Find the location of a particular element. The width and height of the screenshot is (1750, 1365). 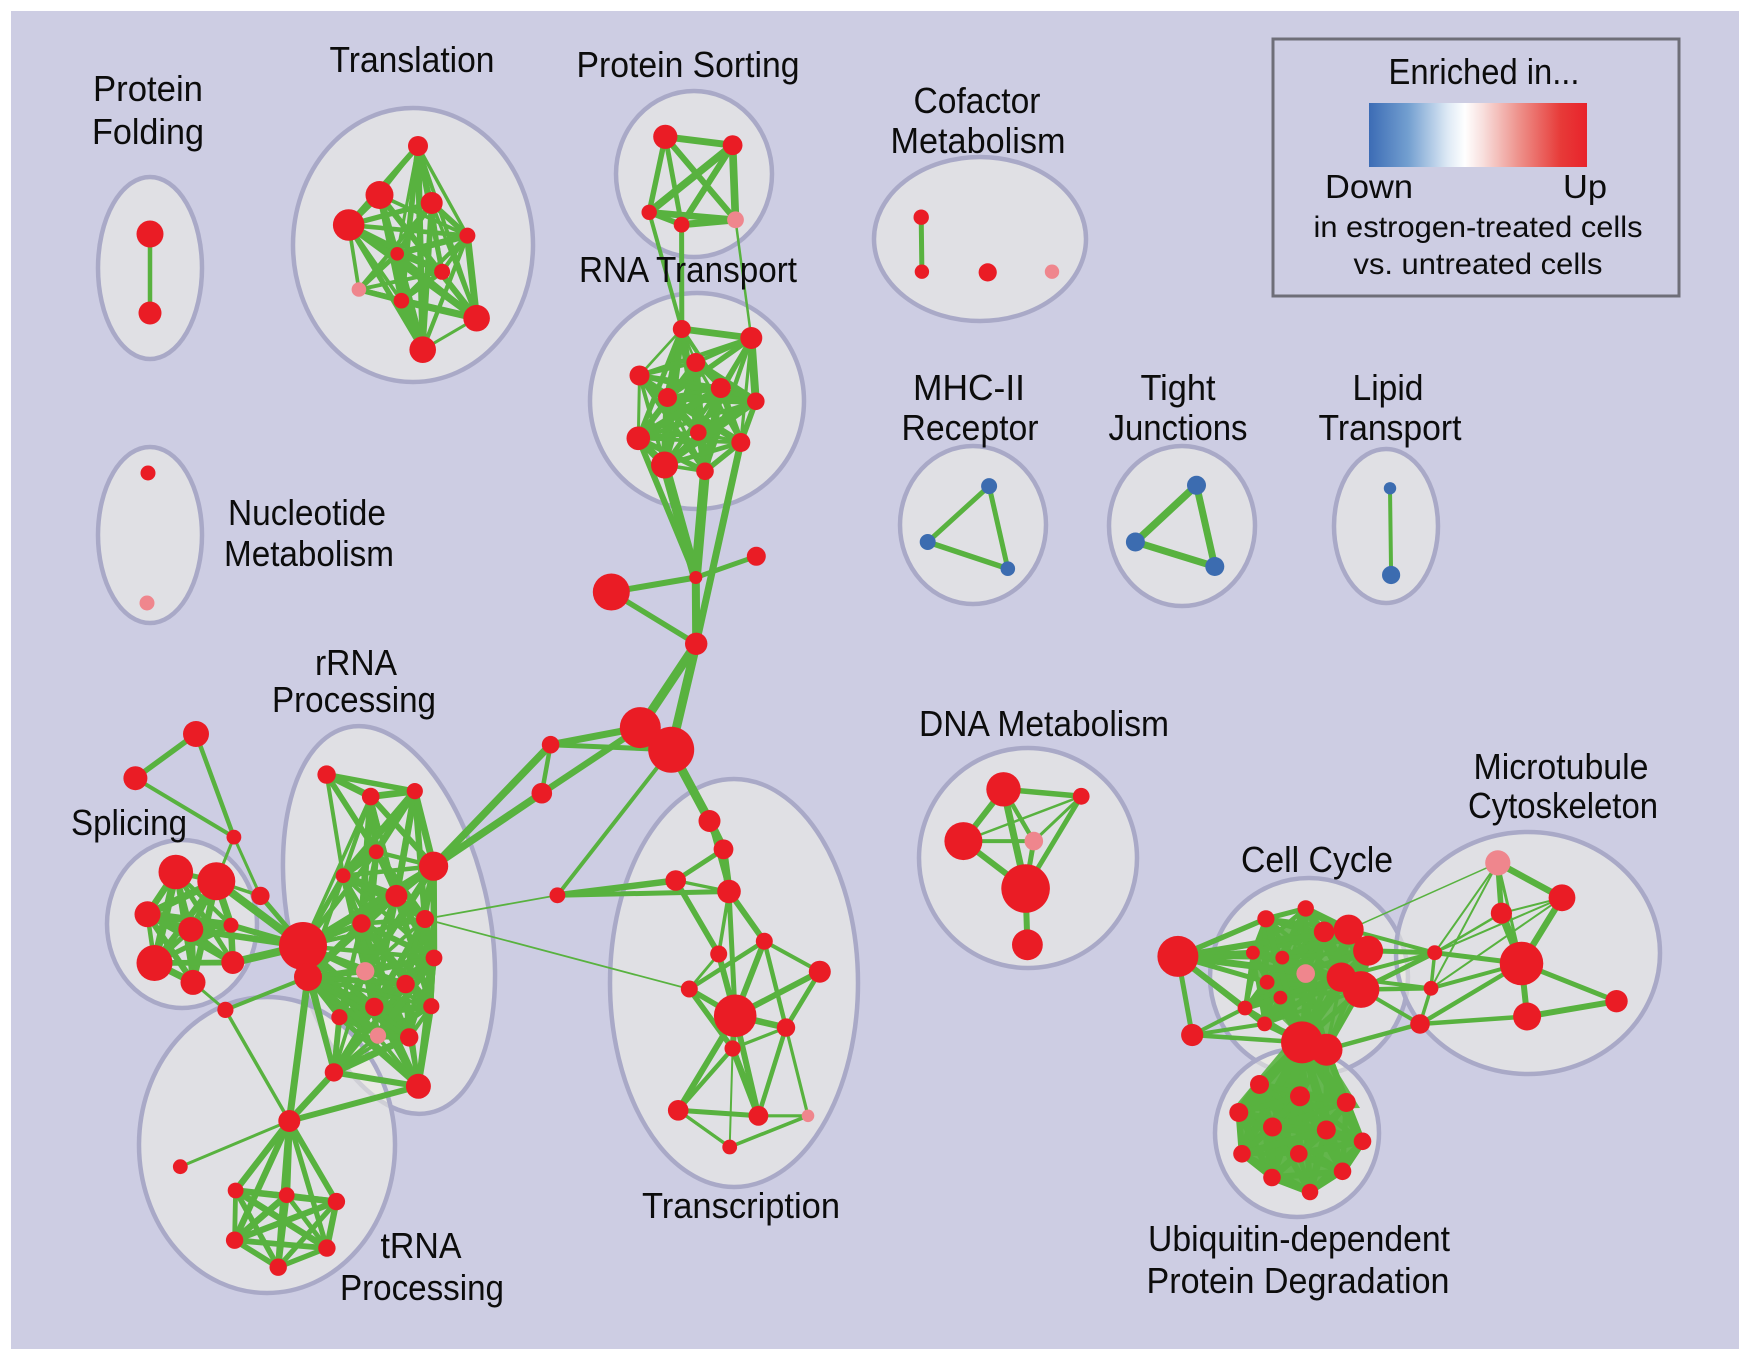

svg-text: Transport is located at coordinates (1390, 427).